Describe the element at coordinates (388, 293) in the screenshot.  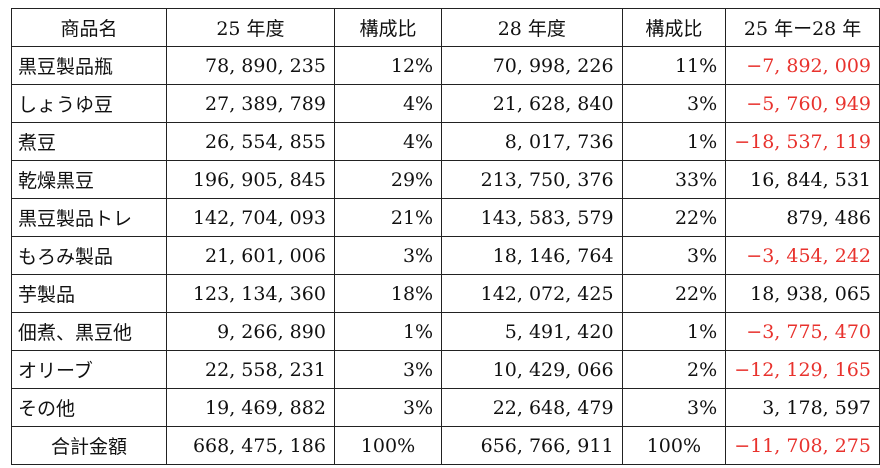
I see `ratio25-cell: 18%` at that location.